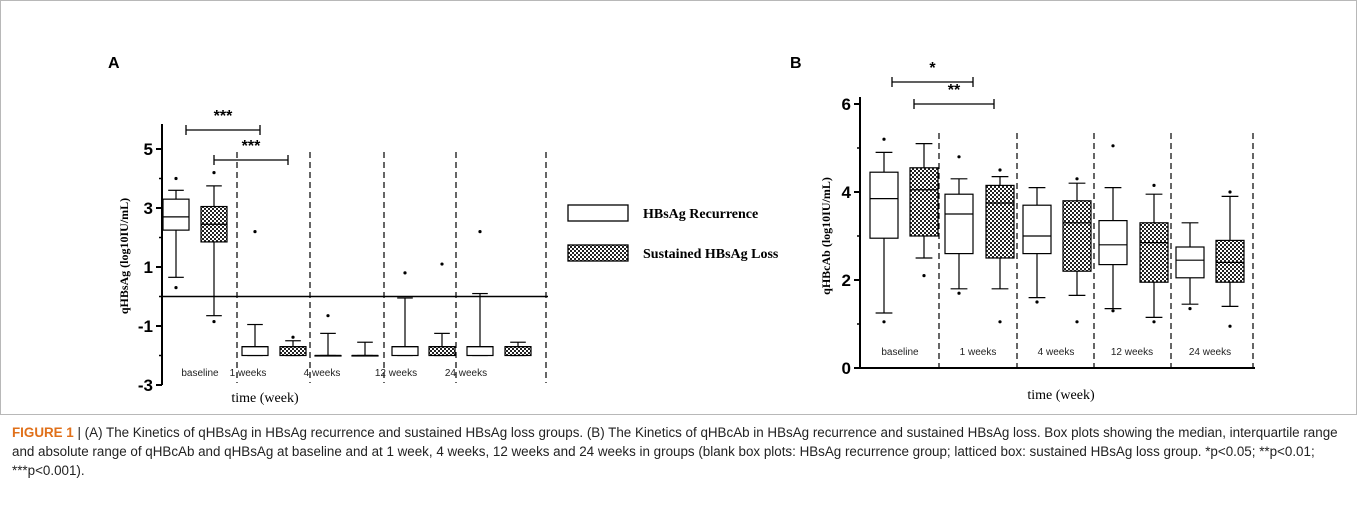 The image size is (1357, 521). Describe the element at coordinates (846, 104) in the screenshot. I see `y-tick-label: 6` at that location.